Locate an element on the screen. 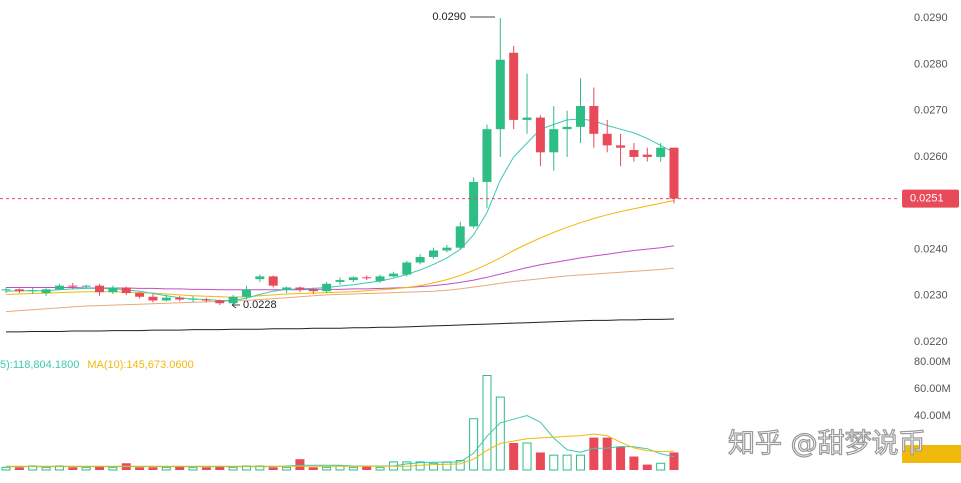 This screenshot has width=961, height=483. volume-value-box is located at coordinates (931, 454).